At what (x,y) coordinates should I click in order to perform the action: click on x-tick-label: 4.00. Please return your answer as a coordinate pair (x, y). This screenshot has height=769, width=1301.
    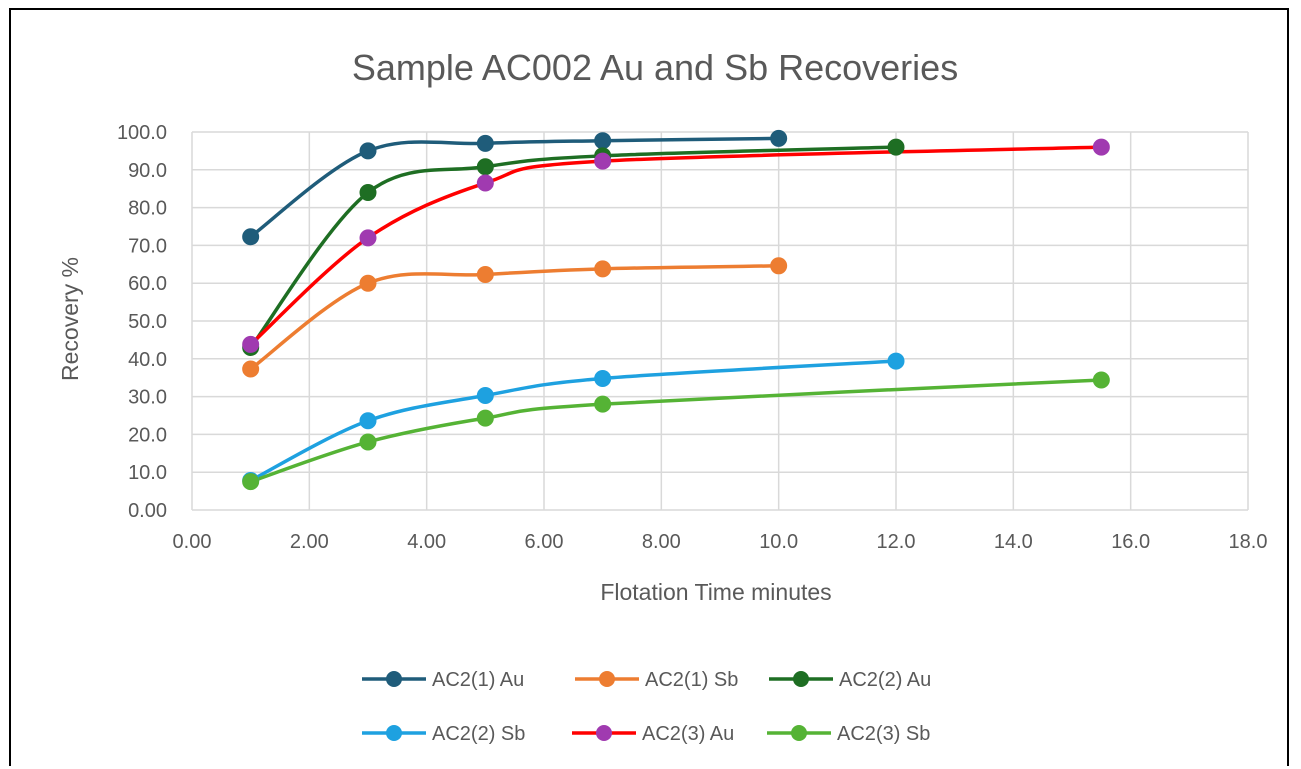
    Looking at the image, I should click on (426, 542).